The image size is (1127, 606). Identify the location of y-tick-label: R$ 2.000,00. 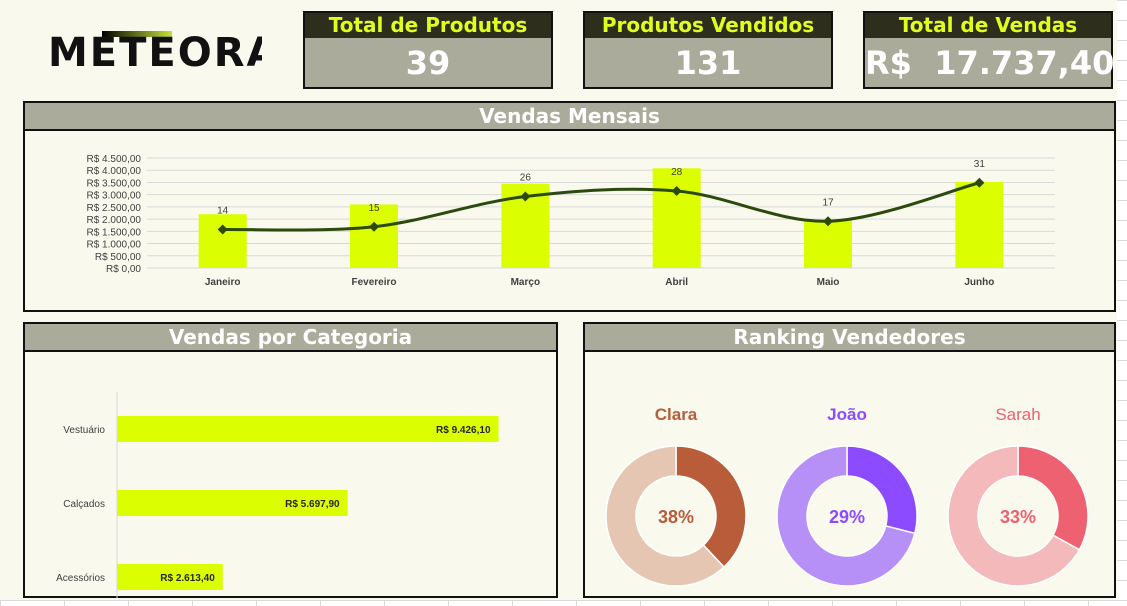
(114, 220).